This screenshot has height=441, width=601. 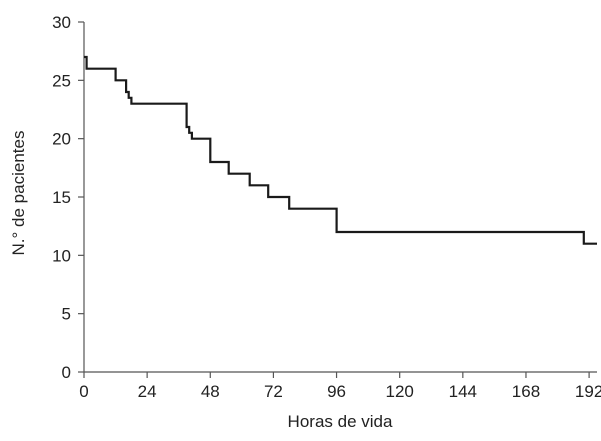 I want to click on y-tick-label: 0, so click(x=66, y=372).